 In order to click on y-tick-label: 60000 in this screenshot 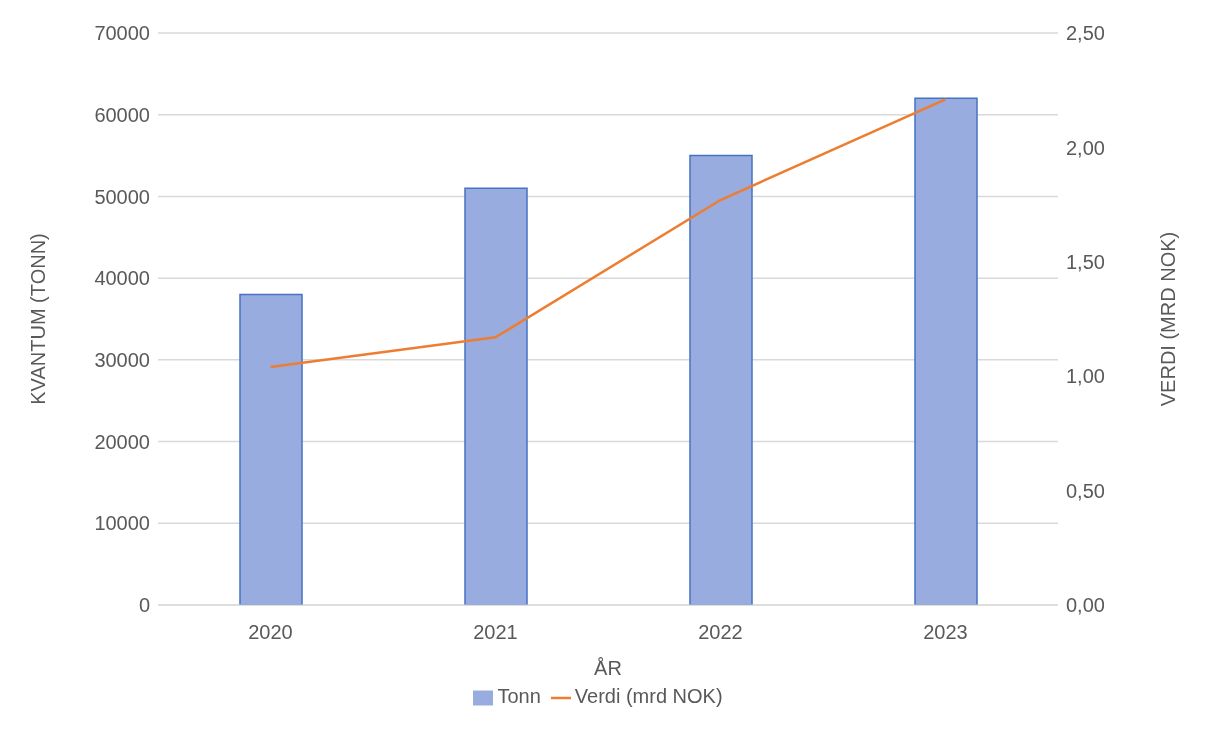, I will do `click(122, 114)`.